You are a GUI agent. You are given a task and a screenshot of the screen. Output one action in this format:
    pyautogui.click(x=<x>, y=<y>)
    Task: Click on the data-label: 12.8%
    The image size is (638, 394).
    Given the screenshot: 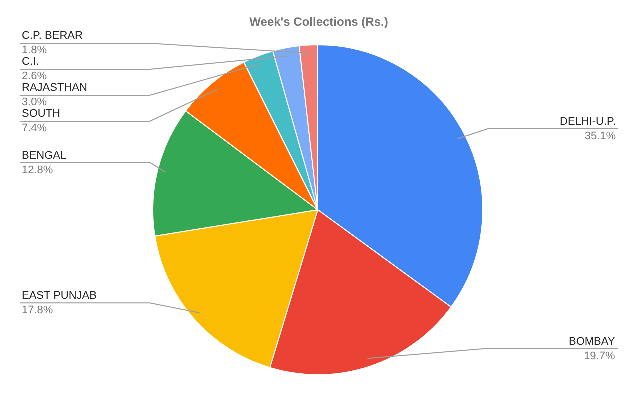 What is the action you would take?
    pyautogui.click(x=38, y=170)
    